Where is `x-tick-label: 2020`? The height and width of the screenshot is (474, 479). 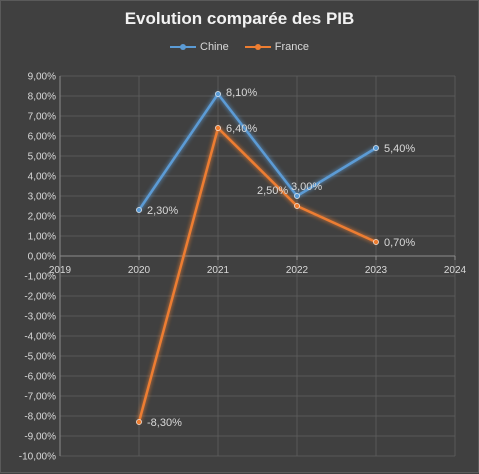
x-tick-label: 2020 is located at coordinates (139, 270).